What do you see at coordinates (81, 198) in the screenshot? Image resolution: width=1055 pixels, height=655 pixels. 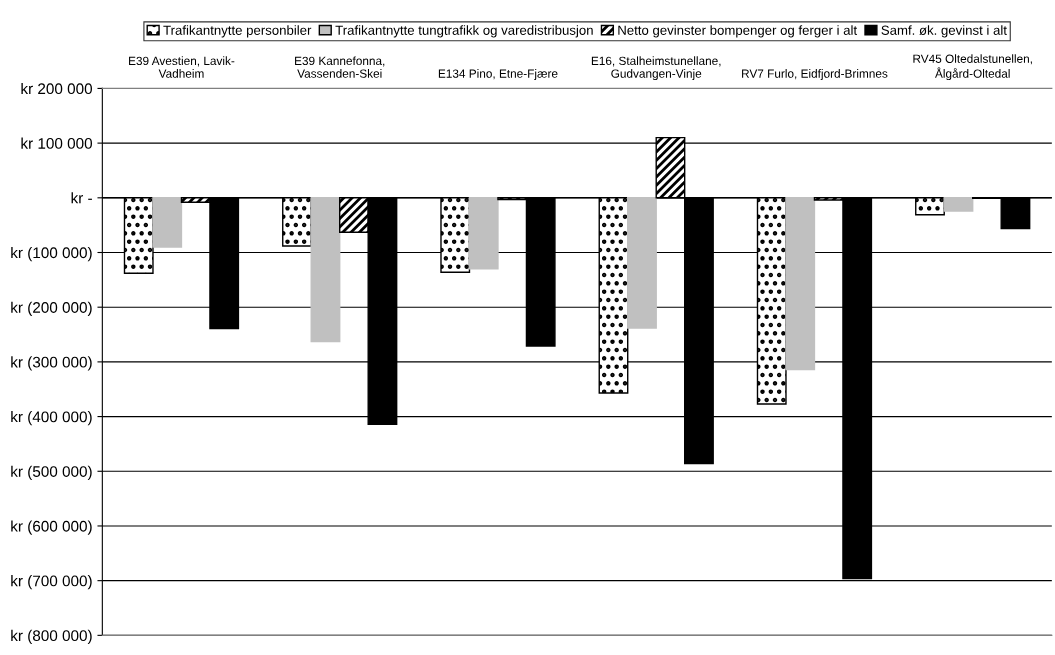 I see `y-tick-label: kr -` at bounding box center [81, 198].